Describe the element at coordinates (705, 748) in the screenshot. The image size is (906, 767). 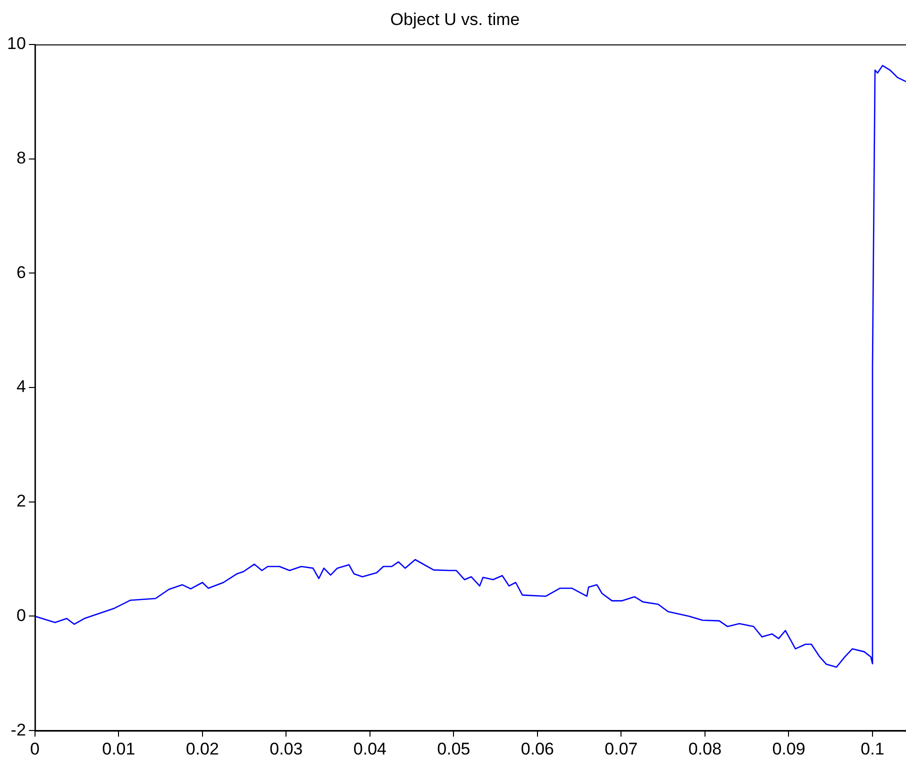
I see `x-tick-label: 0.08` at that location.